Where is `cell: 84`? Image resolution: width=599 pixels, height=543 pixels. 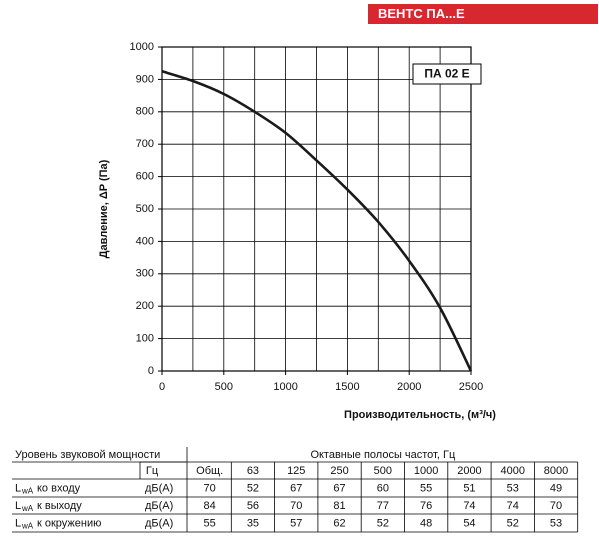 cell: 84 is located at coordinates (210, 506).